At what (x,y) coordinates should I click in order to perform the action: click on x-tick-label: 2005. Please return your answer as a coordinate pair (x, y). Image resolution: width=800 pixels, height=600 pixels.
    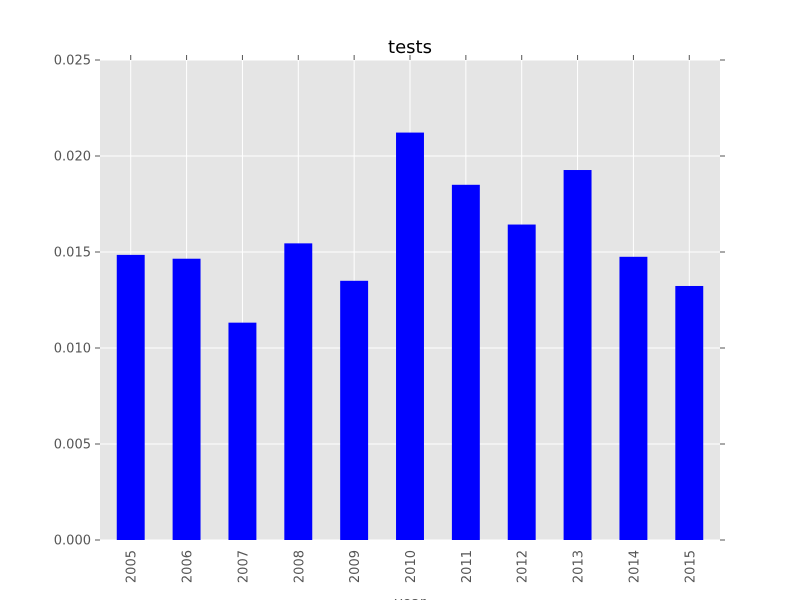
    Looking at the image, I should click on (132, 566).